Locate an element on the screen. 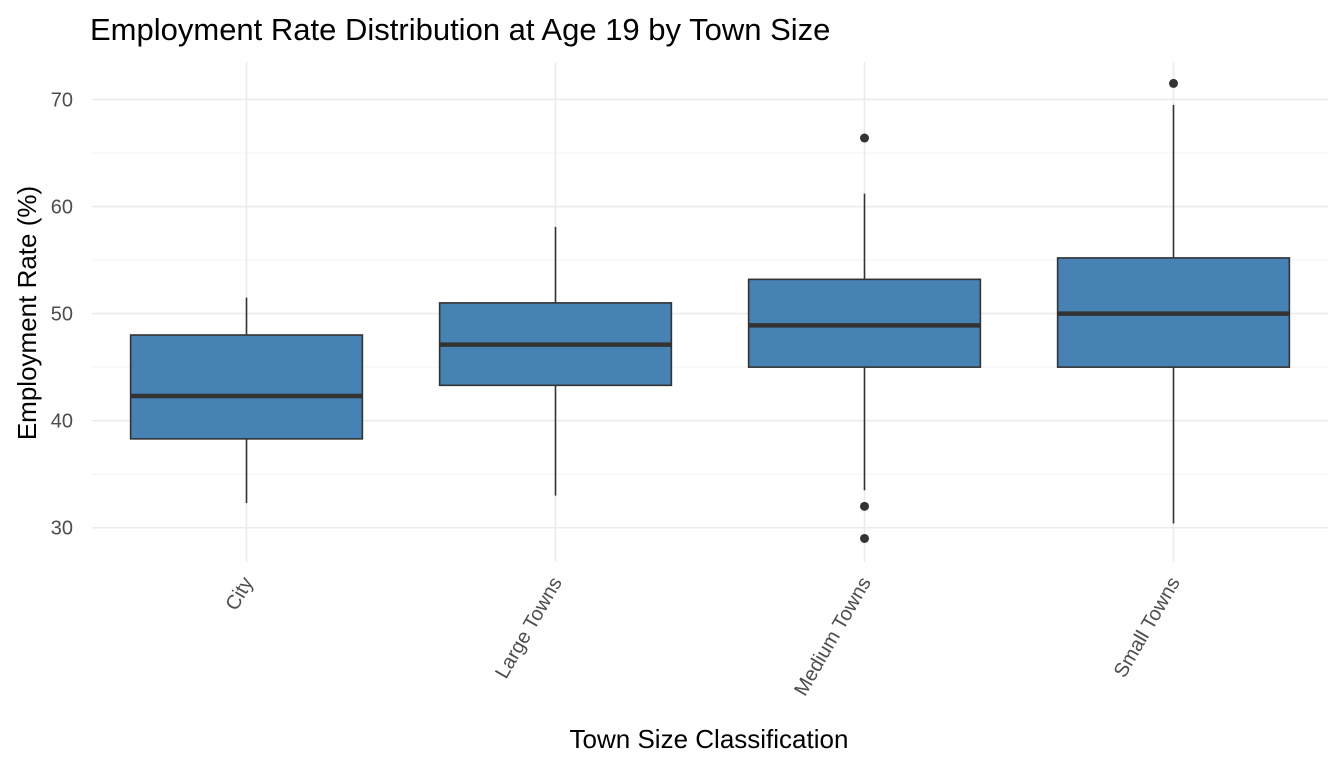  y-axis-title: Employment Rate (%) is located at coordinates (27, 313).